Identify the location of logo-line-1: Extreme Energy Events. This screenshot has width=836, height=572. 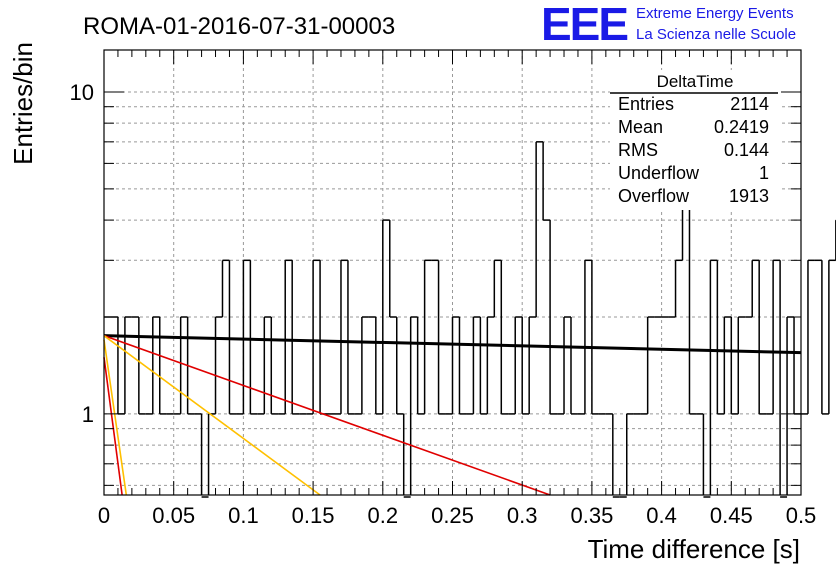
(715, 13).